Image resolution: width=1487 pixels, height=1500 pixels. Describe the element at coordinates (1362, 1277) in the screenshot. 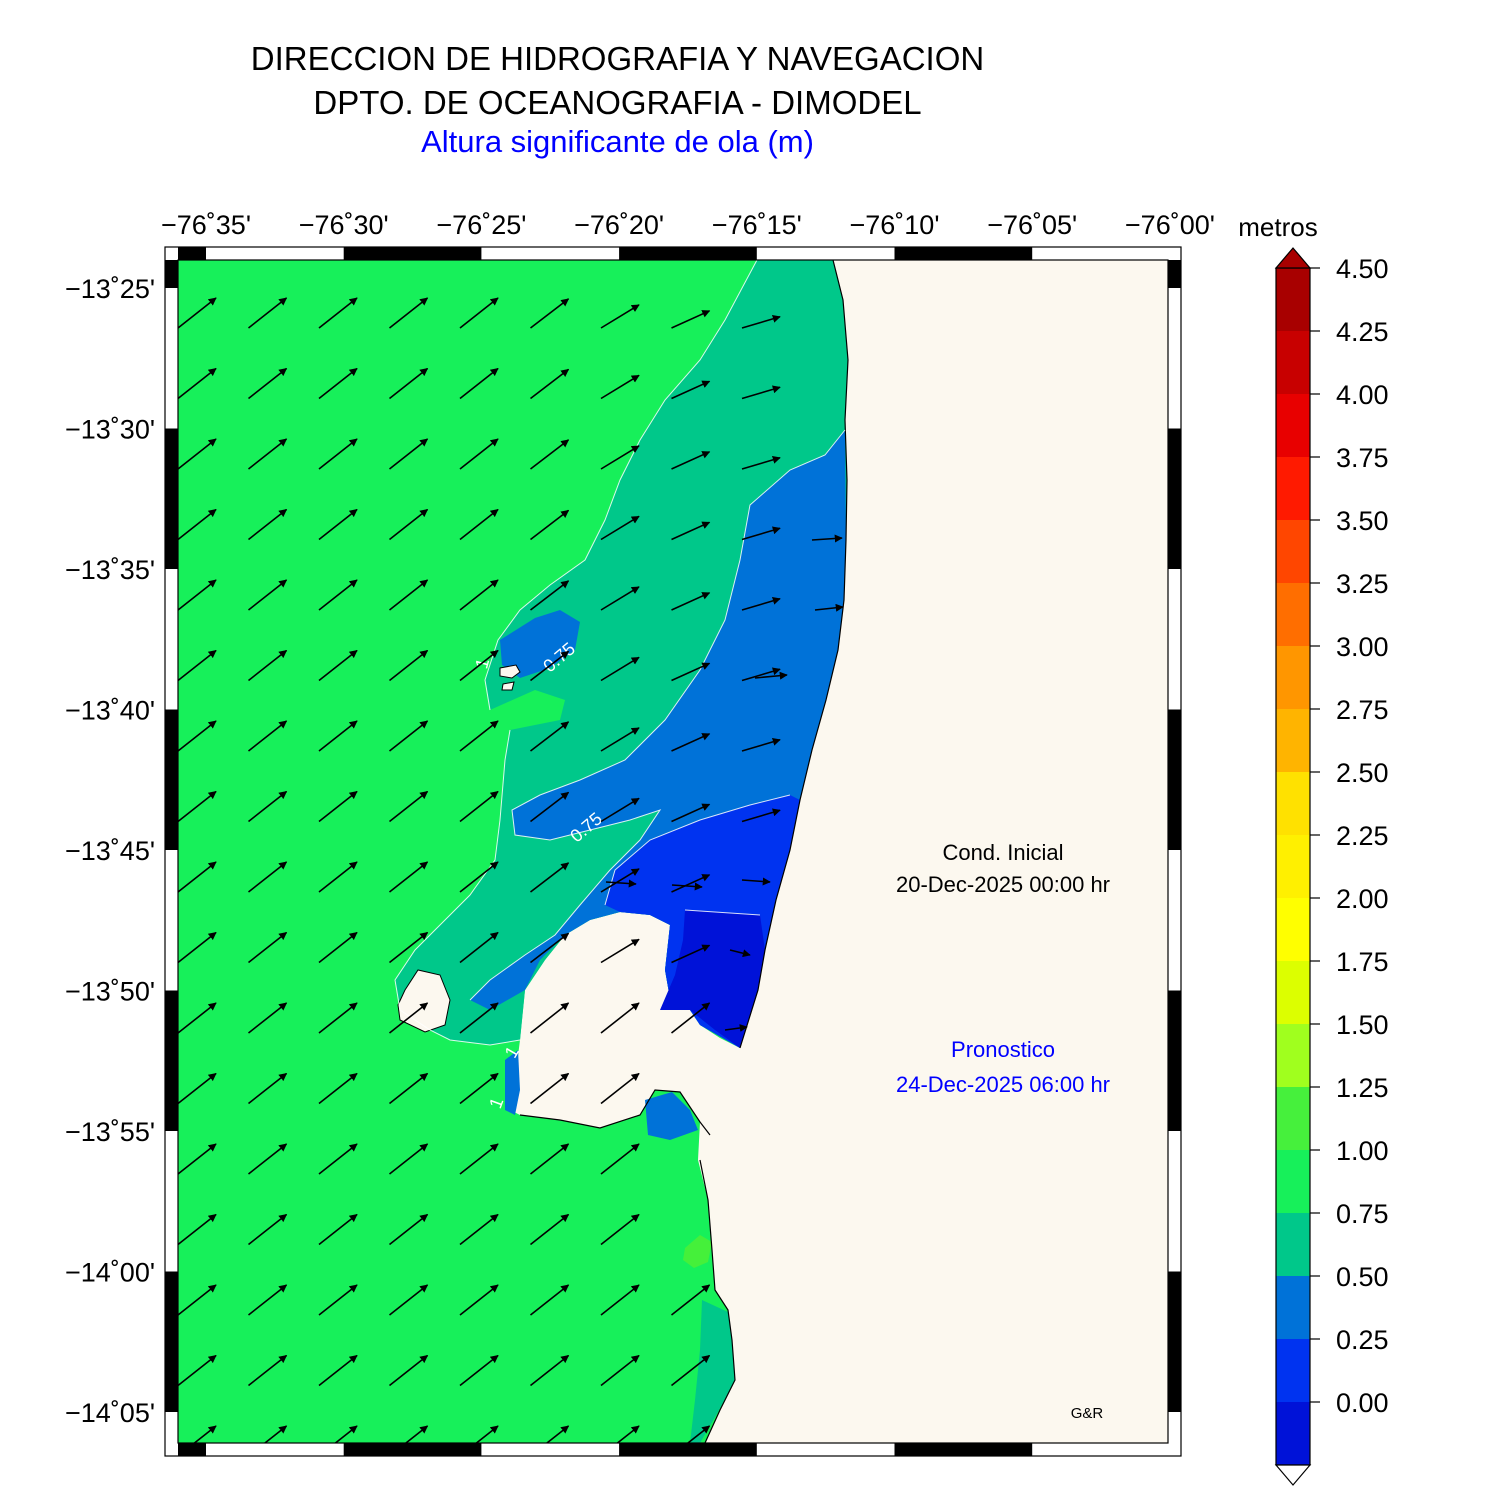

I see `colorbar-tick-label: 0.50` at that location.